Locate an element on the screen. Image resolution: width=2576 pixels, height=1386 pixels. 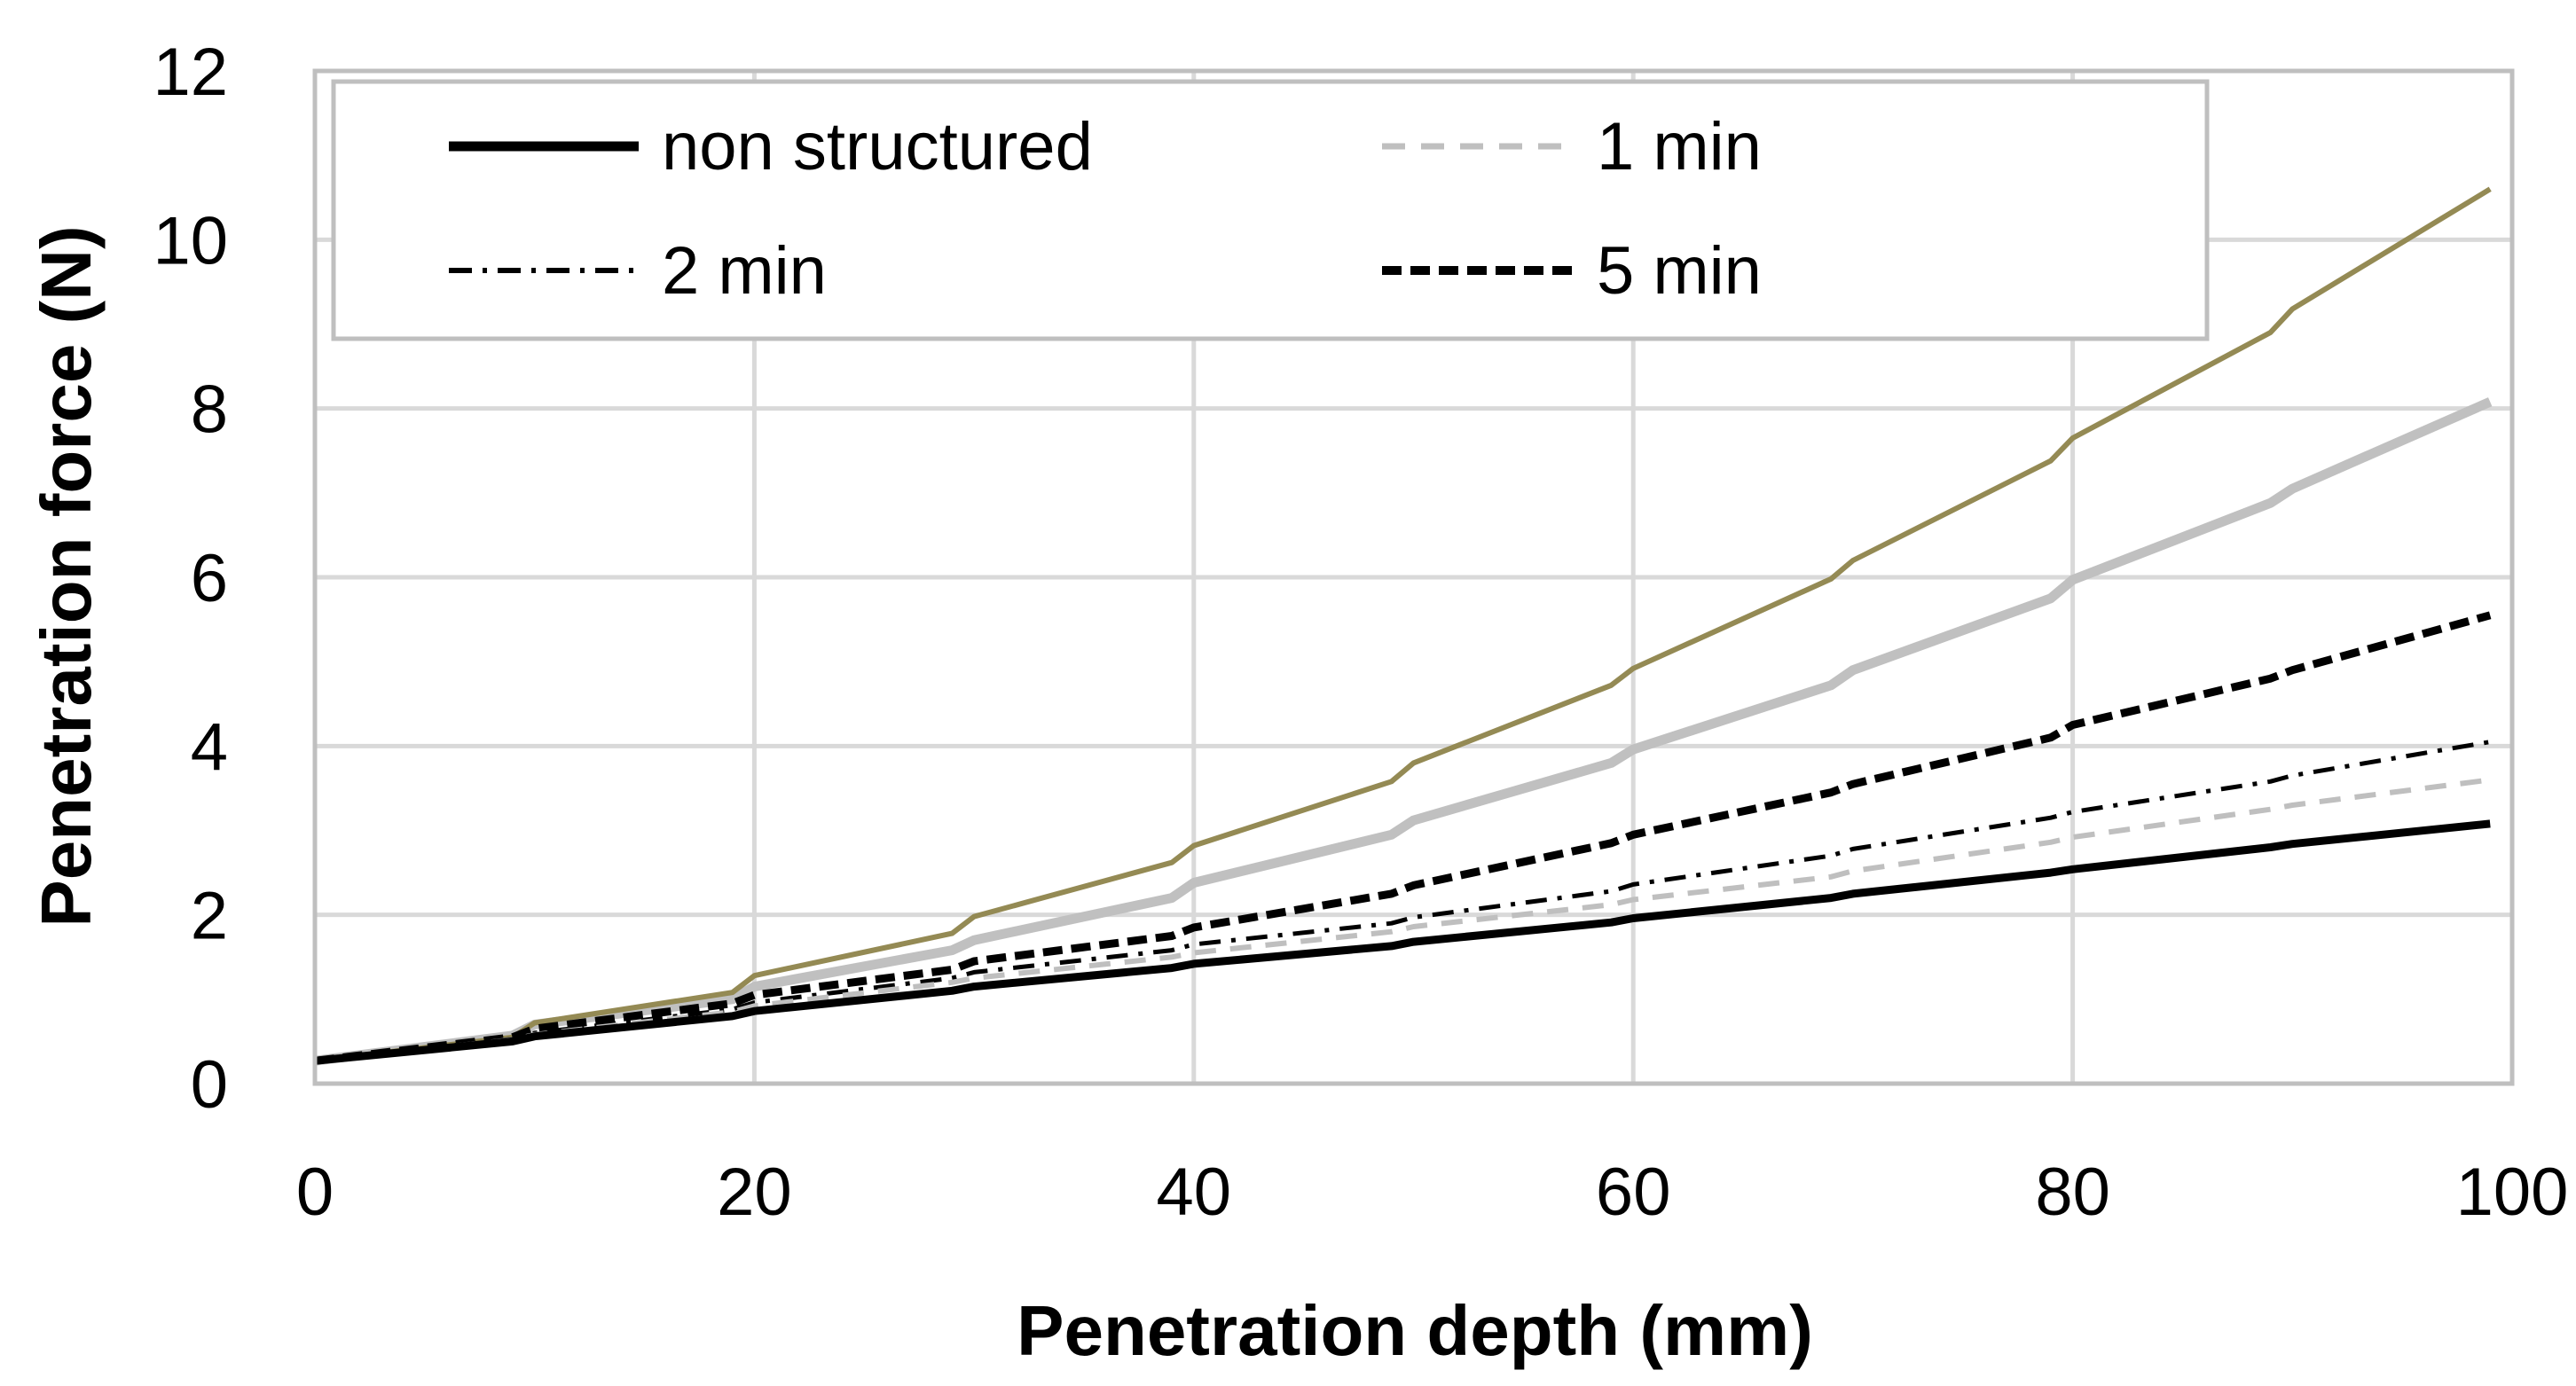
y-tick-label: 0 is located at coordinates (209, 1085).